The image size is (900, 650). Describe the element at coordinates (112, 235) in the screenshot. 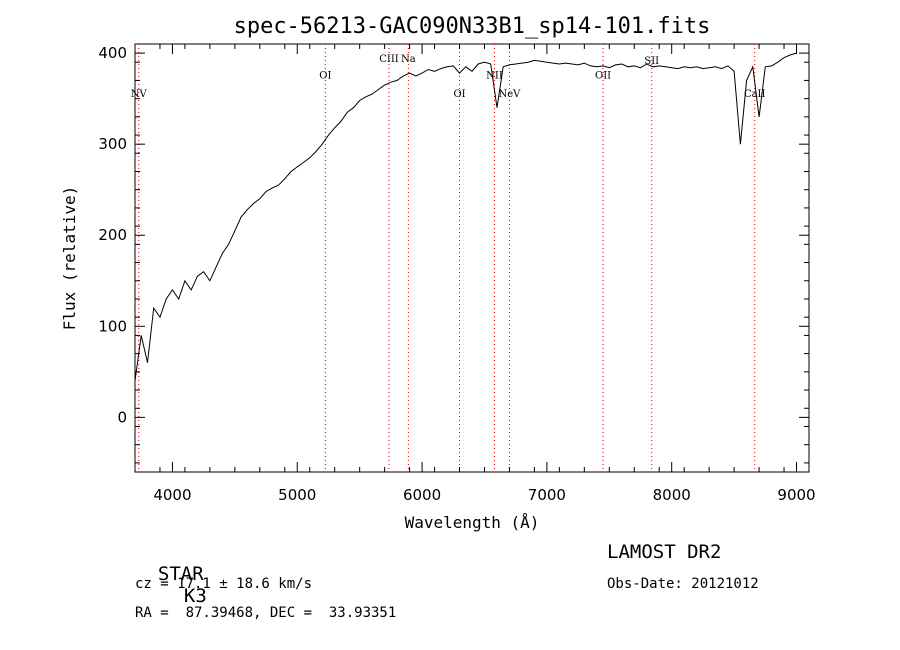

I see `y-tick-label: 200` at that location.